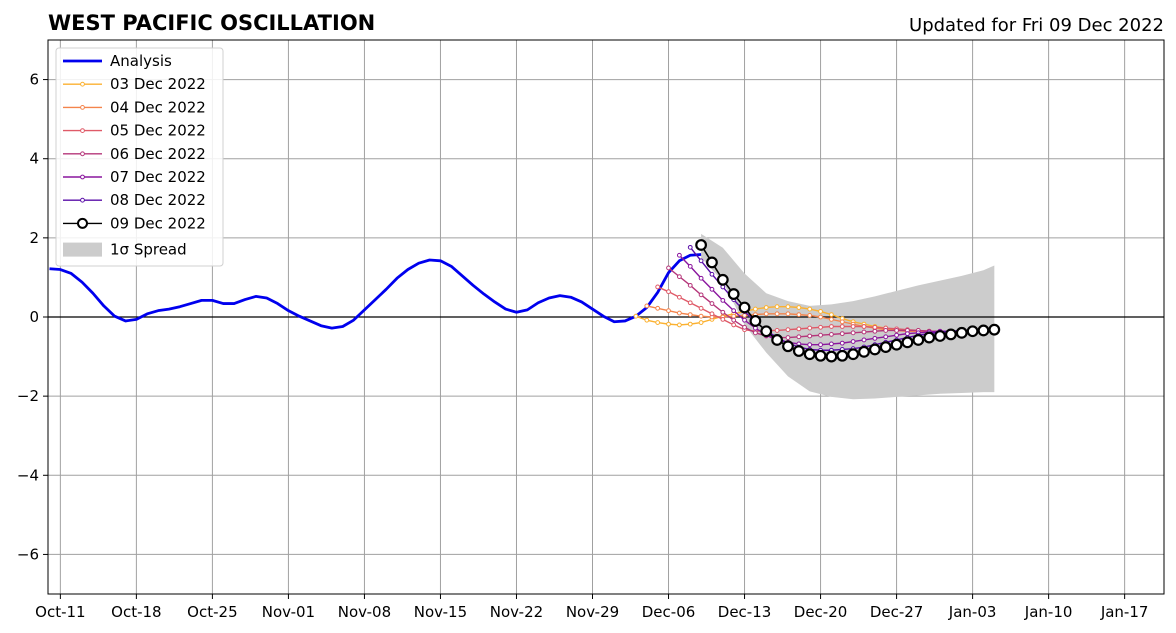  Describe the element at coordinates (364, 612) in the screenshot. I see `x-tick-label: Nov-08` at that location.